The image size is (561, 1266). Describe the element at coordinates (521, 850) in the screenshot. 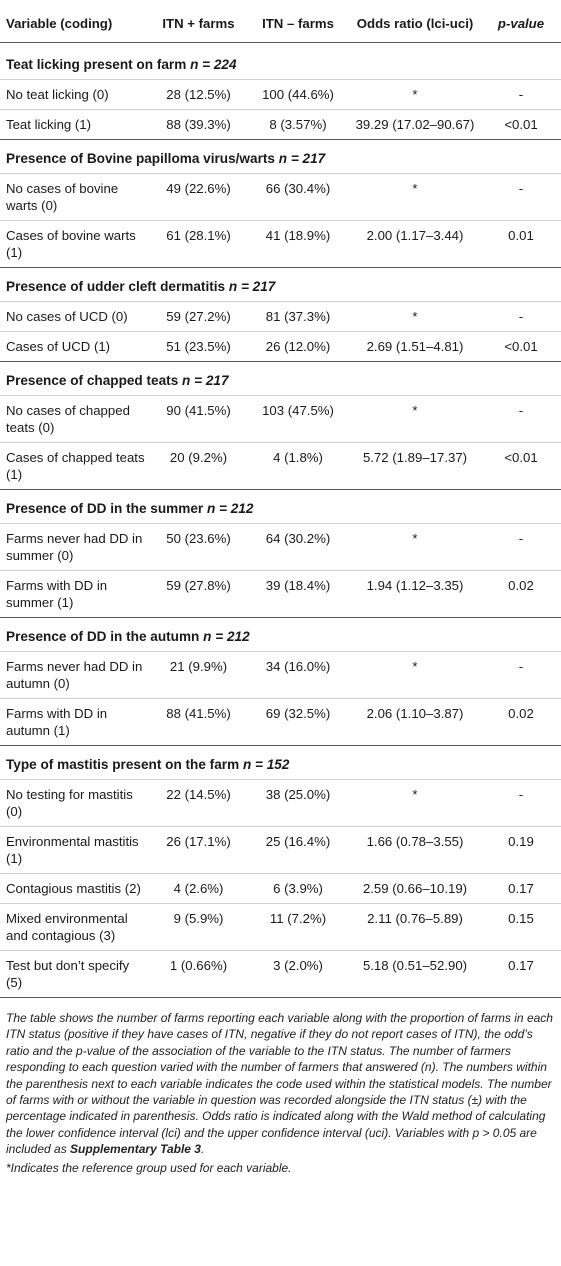

I see `p-value-cell: 0.19` at that location.